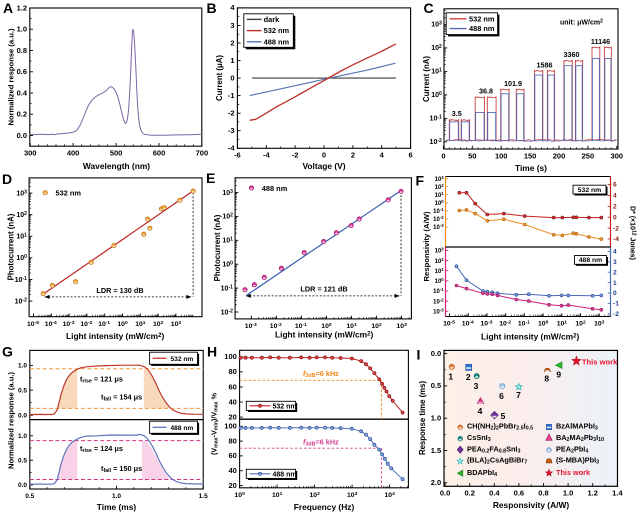 The width and height of the screenshot is (639, 514). Describe the element at coordinates (497, 461) in the screenshot. I see `svg-text: (BLA)2CsAgBiBr7` at that location.